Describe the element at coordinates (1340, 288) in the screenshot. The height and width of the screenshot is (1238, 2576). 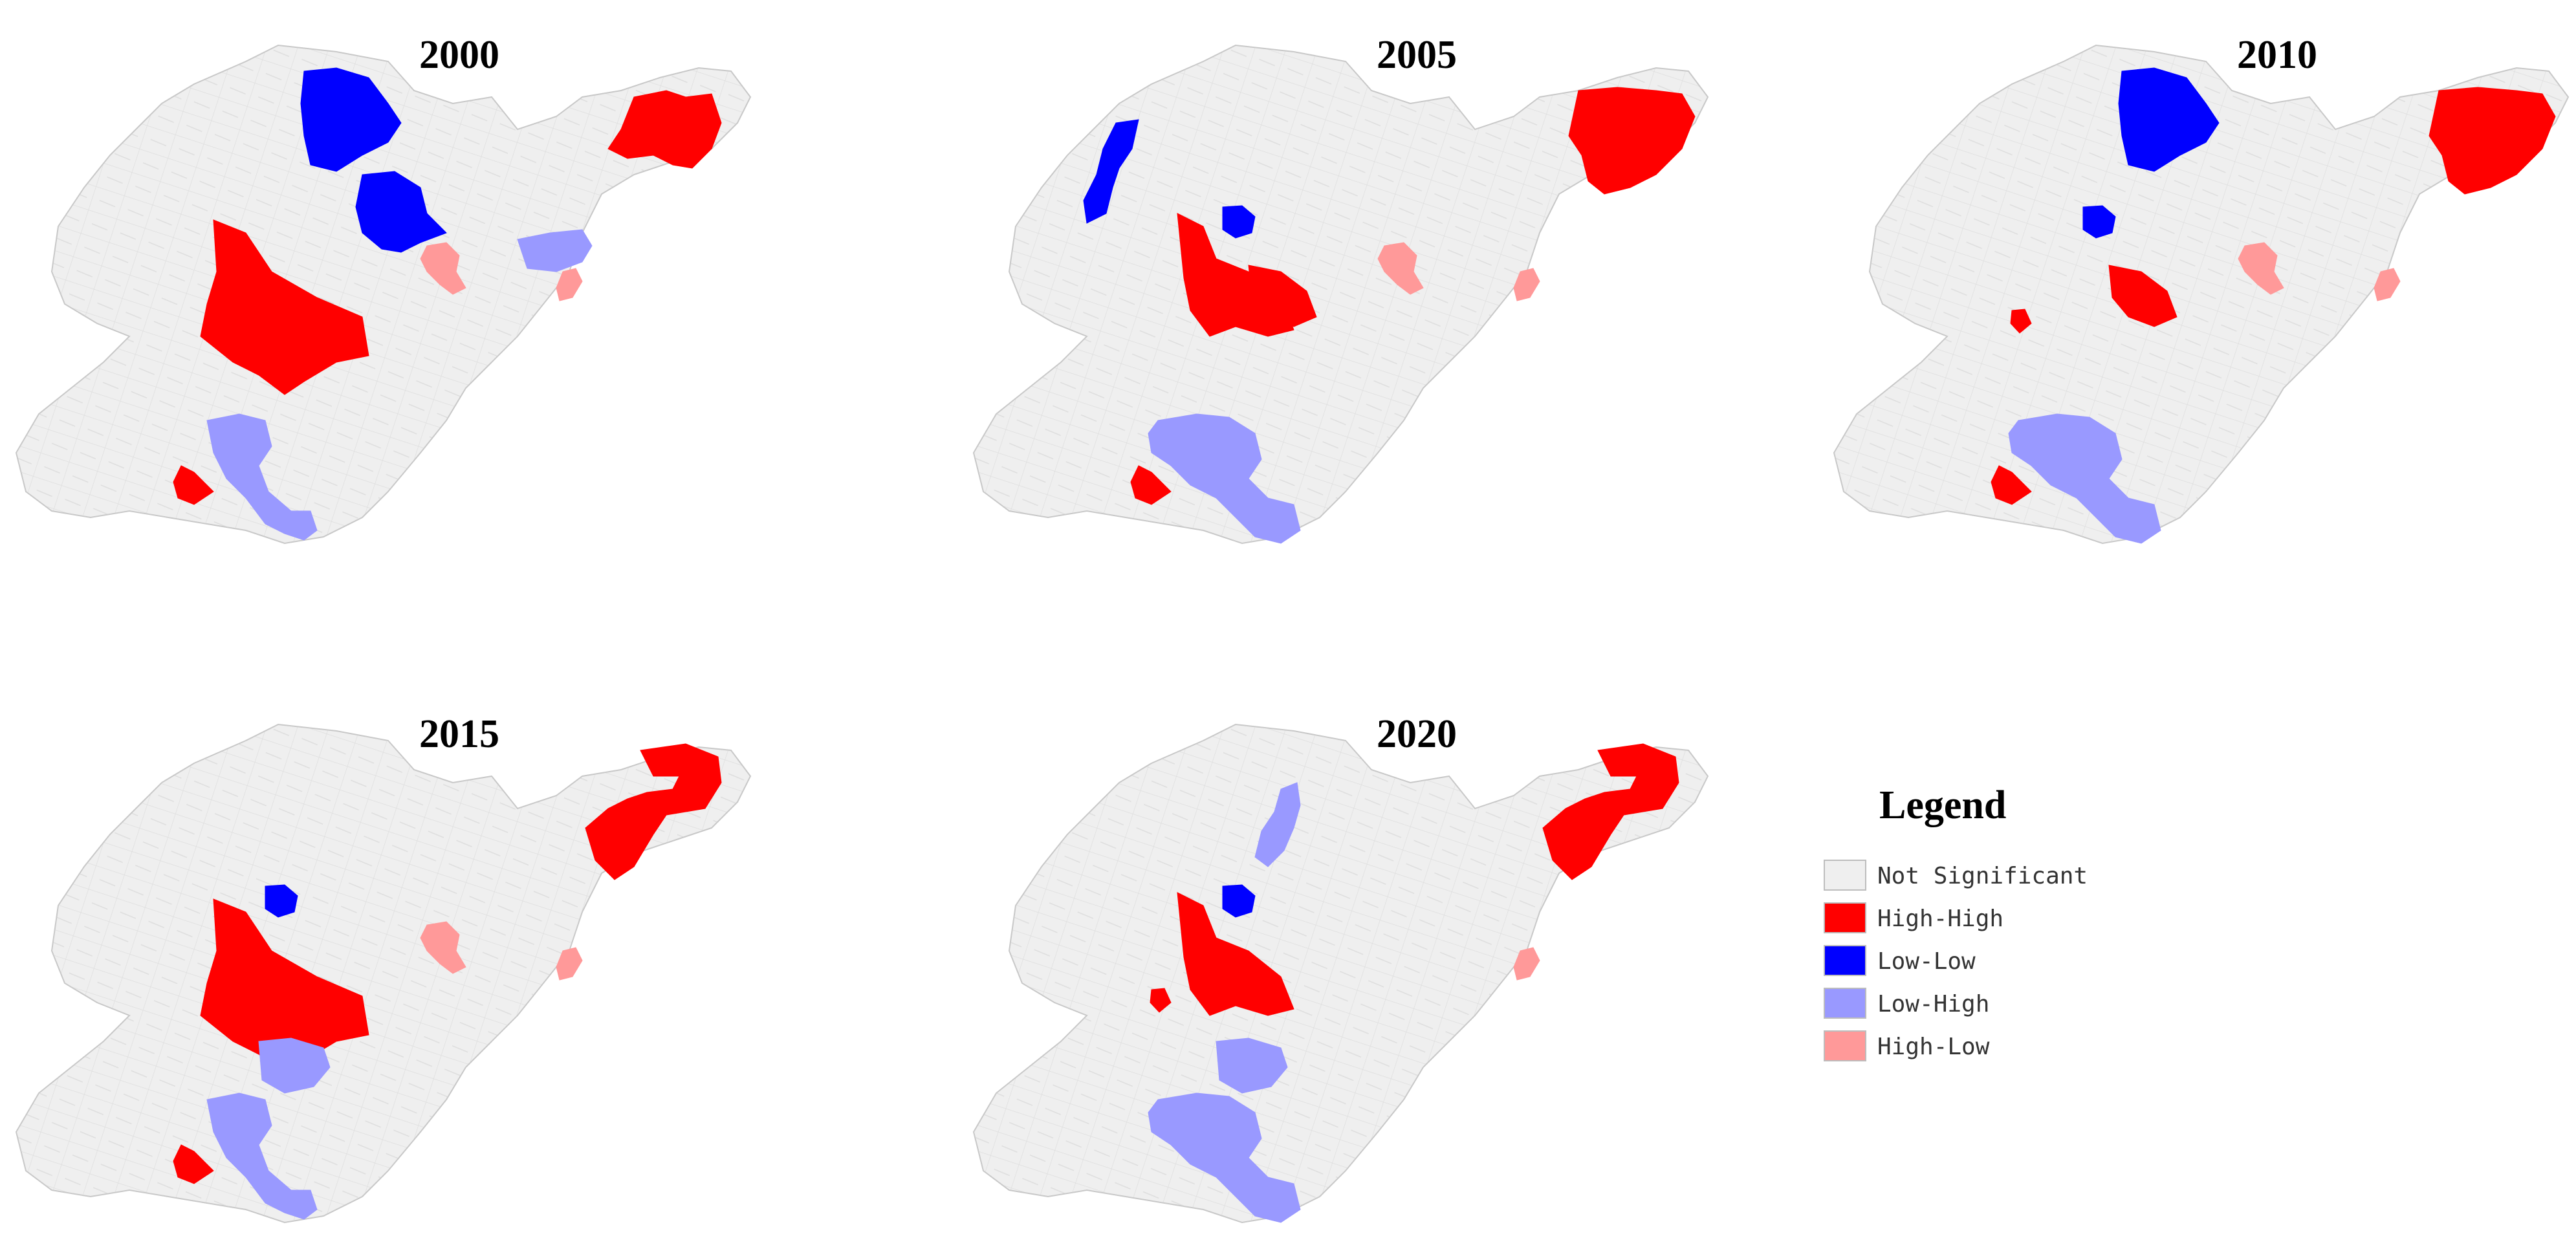
I see `map-panel-2005: 2005` at that location.